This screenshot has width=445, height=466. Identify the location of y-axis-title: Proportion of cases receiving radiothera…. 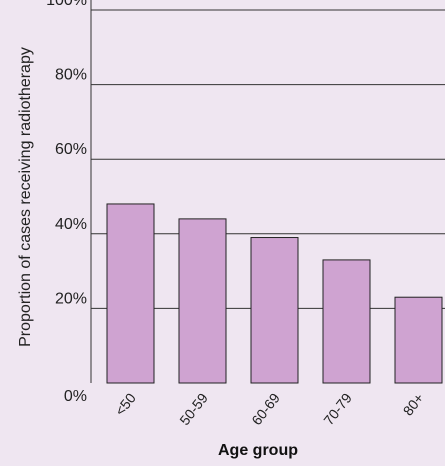
(25, 197).